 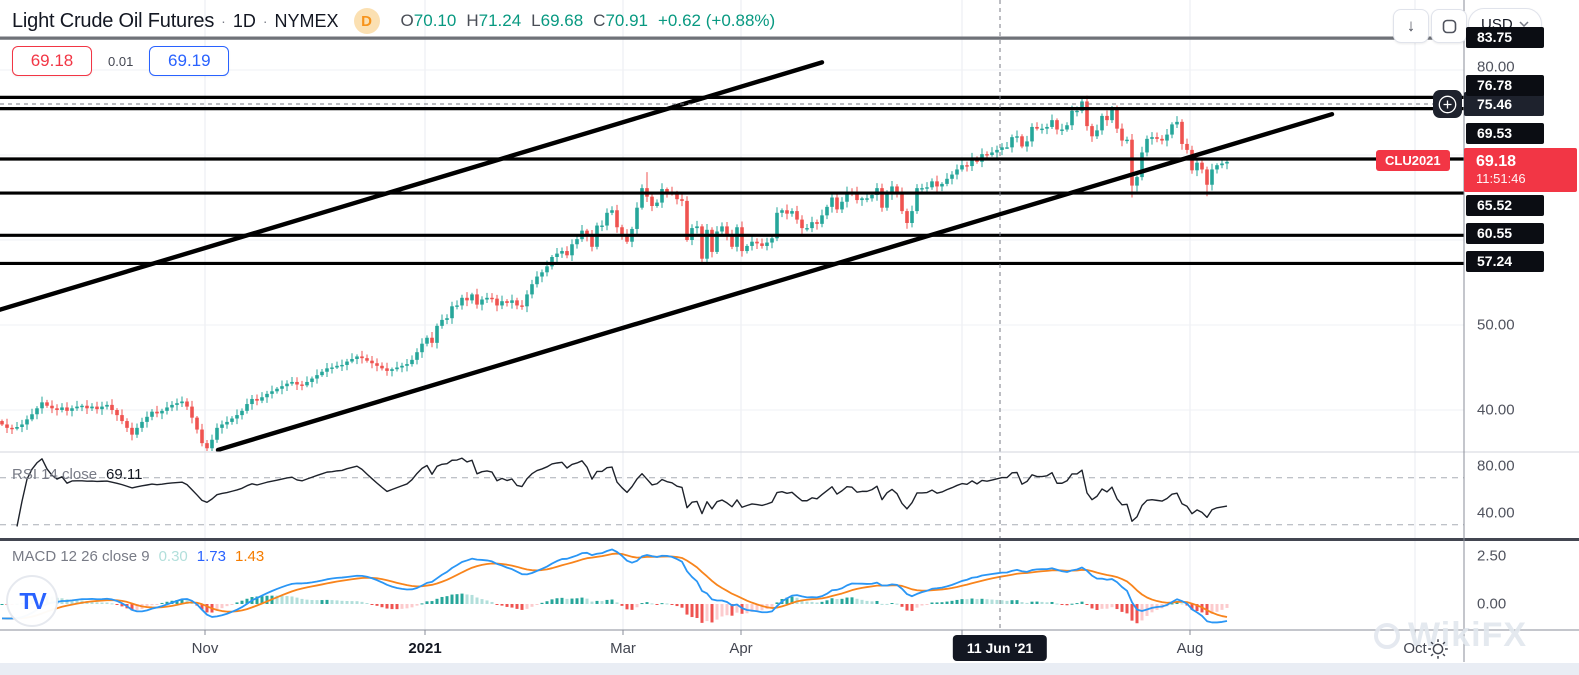 I want to click on time-axis-label: 2021, so click(x=425, y=648).